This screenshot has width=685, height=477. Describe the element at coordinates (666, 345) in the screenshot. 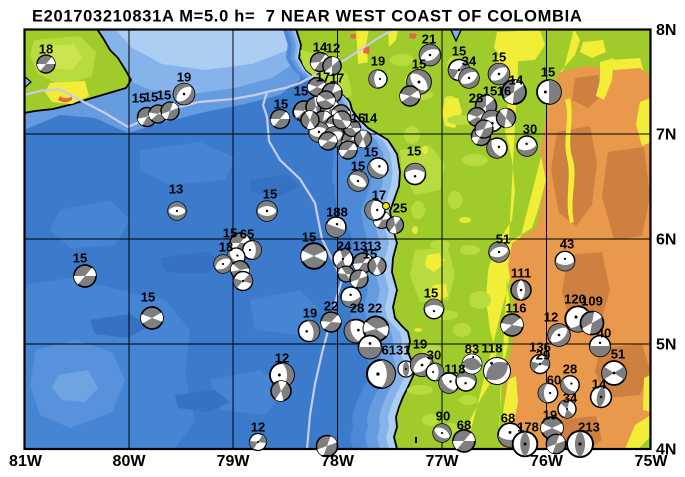

I see `svg-text: 5N` at that location.